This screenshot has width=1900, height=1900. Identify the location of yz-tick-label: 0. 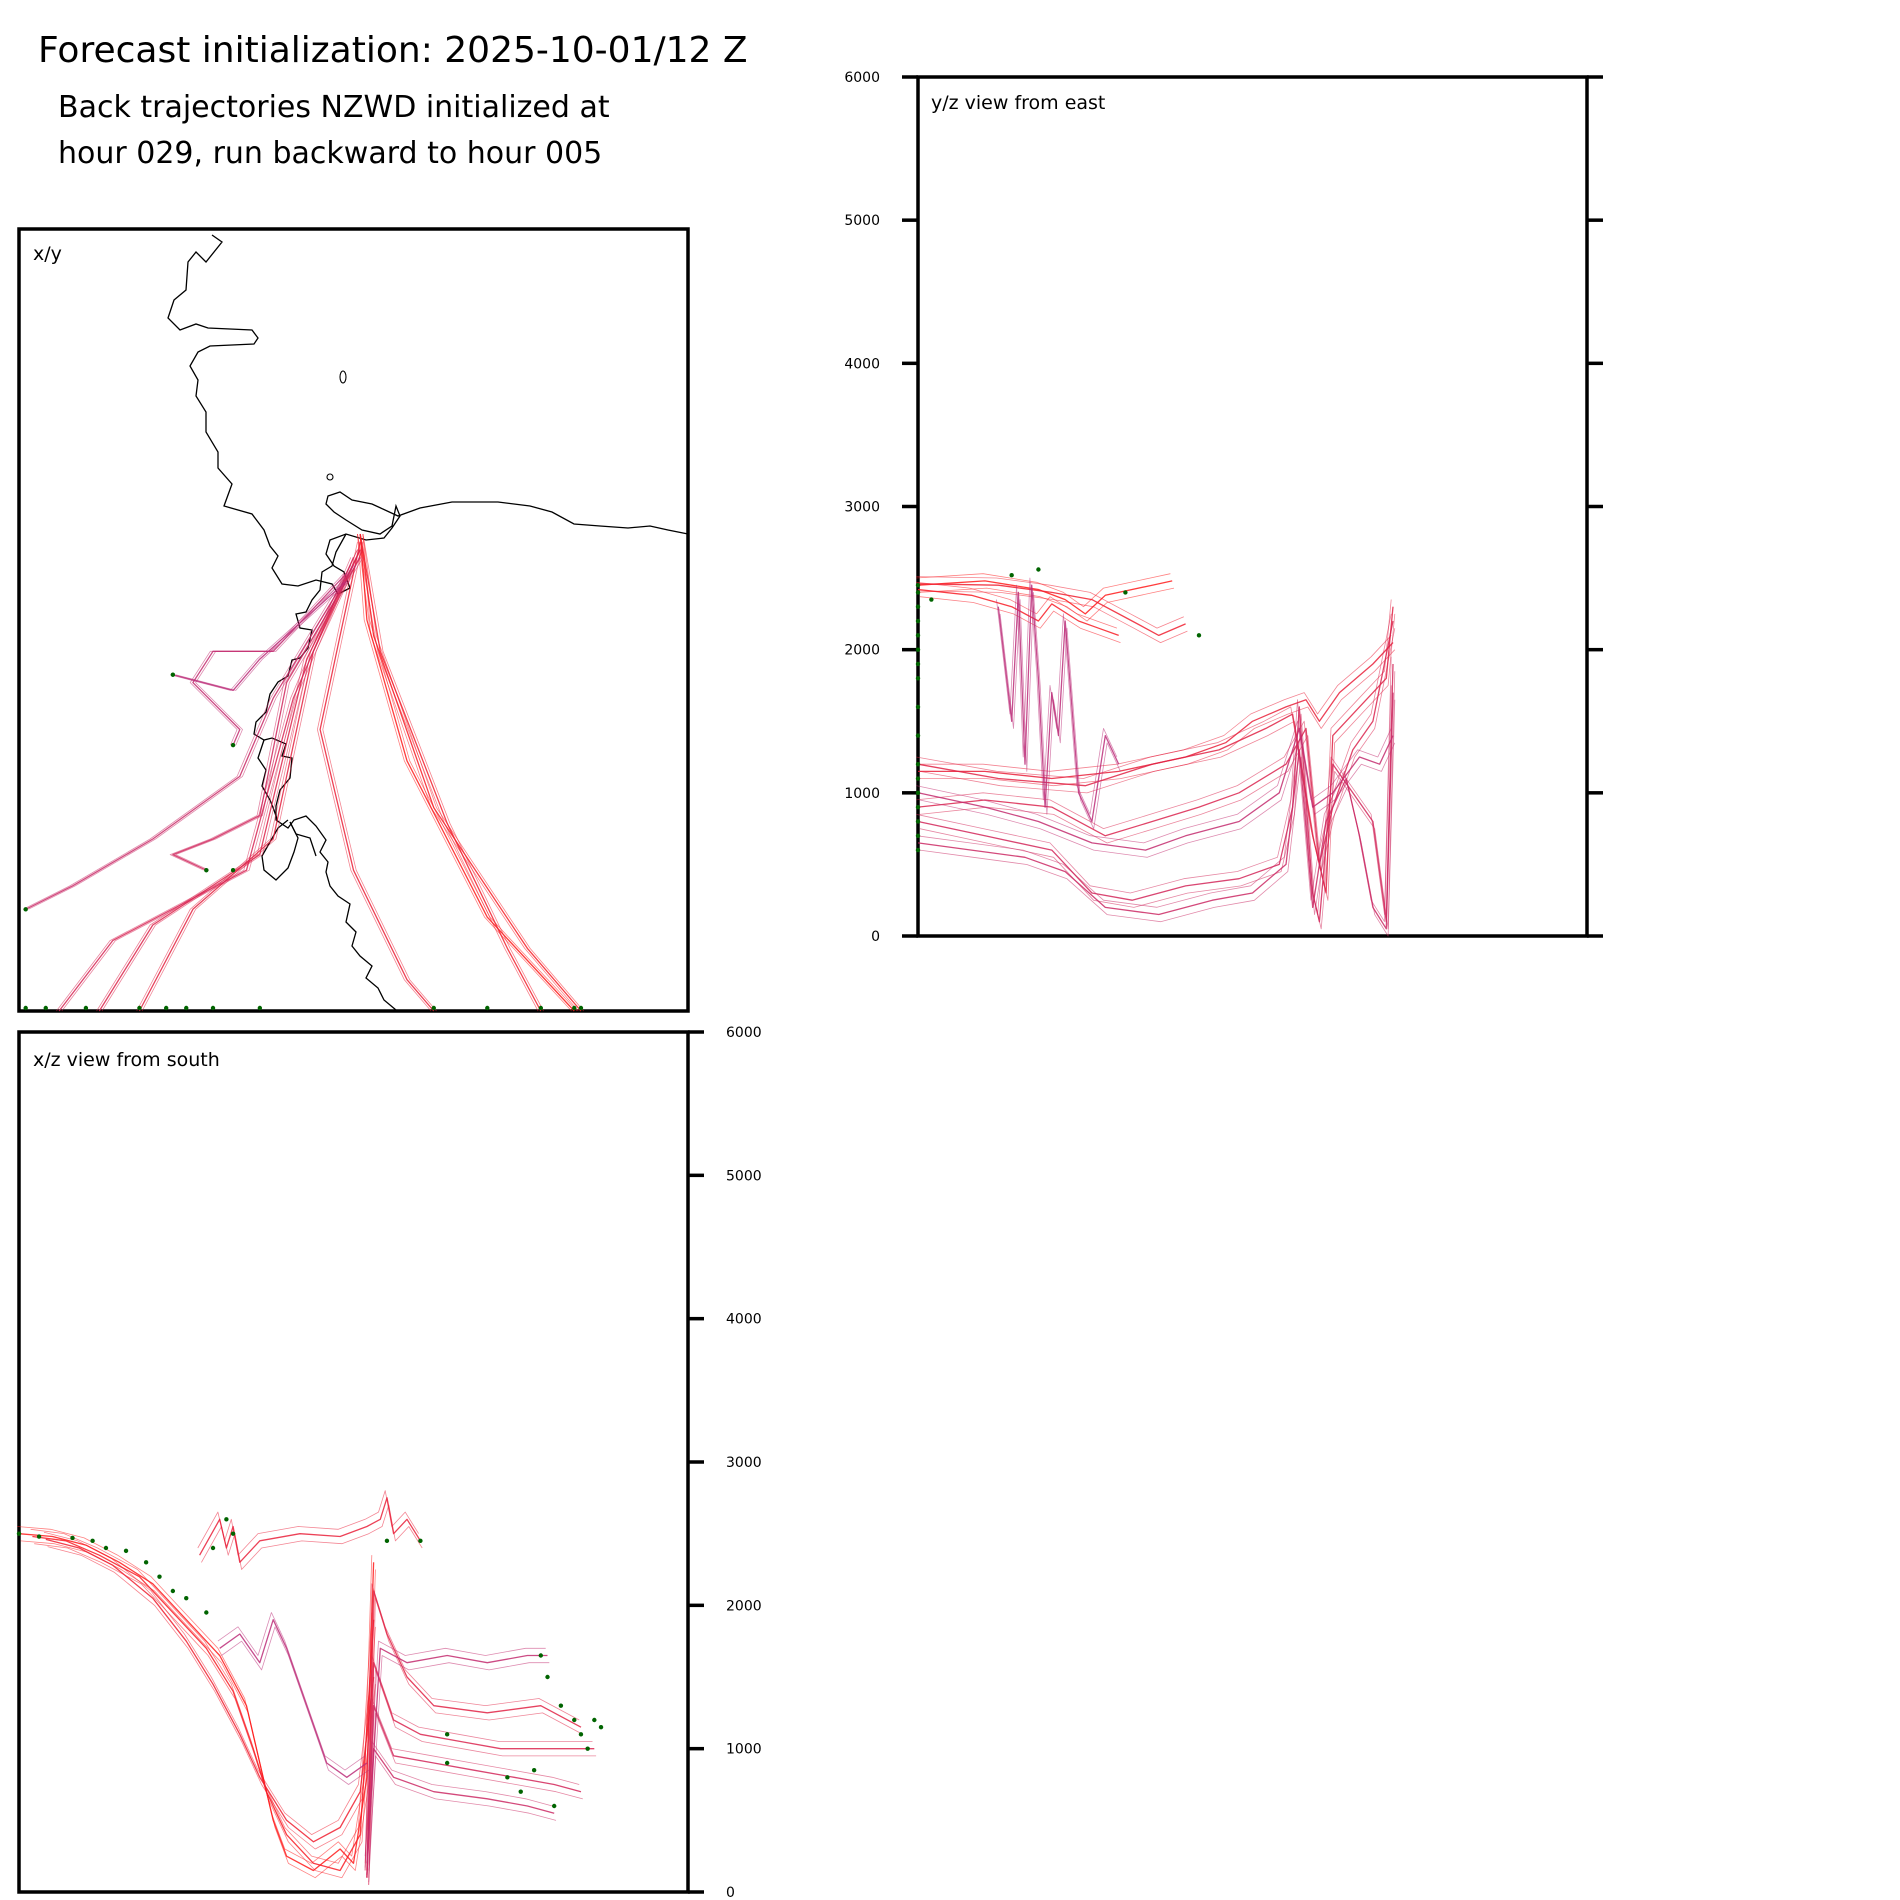
(875, 937).